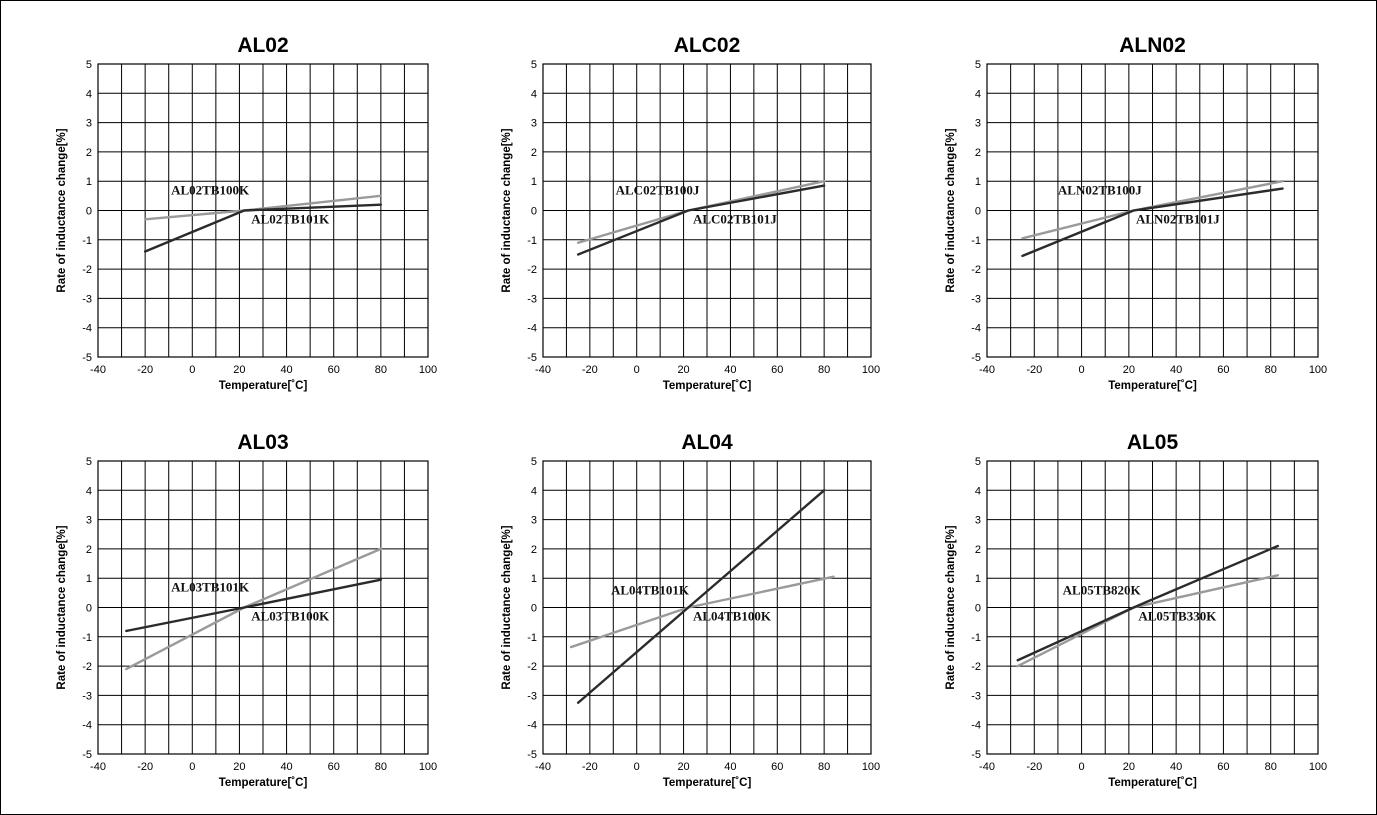  I want to click on series-label-al02tb101k: AL02TB101K, so click(290, 219).